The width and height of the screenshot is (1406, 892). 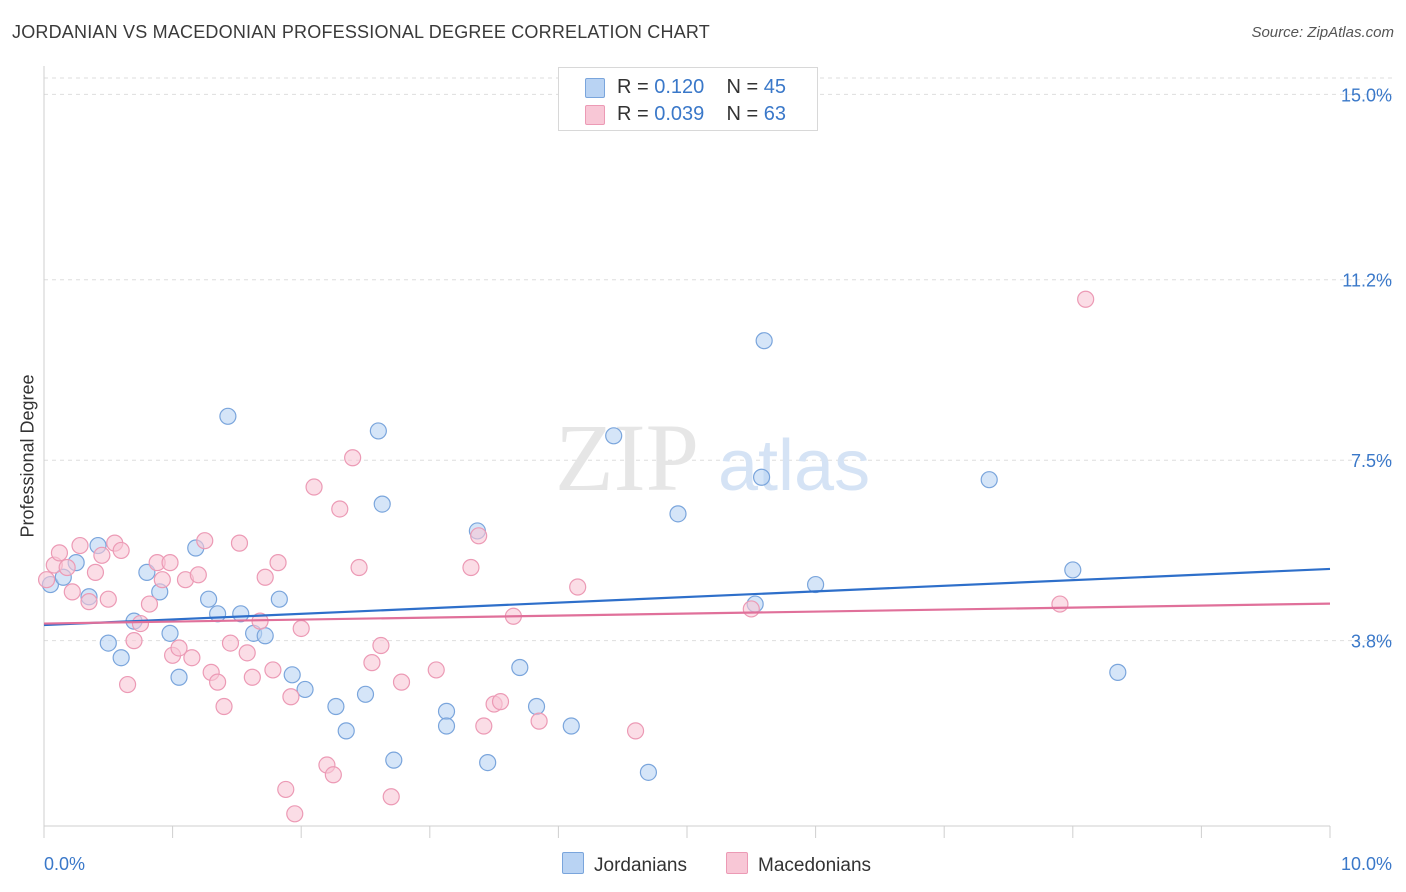 I want to click on legend-r-value: 0.039, so click(x=679, y=114).